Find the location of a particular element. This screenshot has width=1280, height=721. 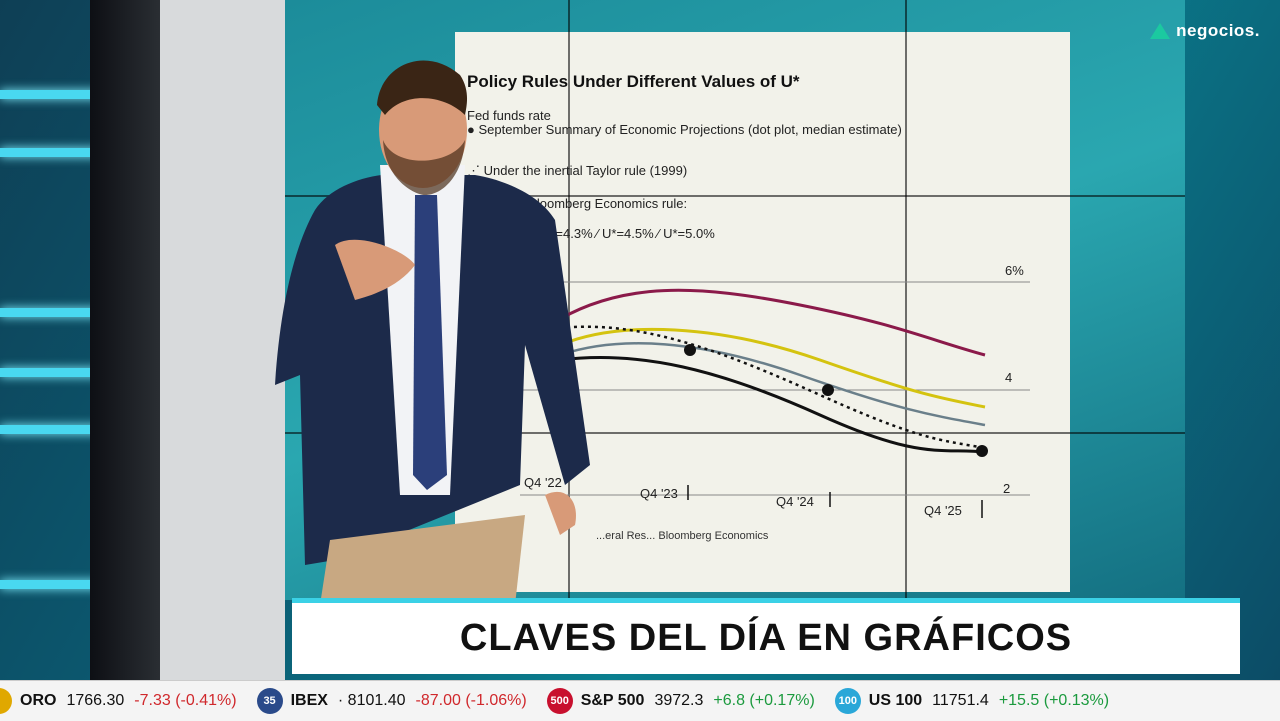

series-line-gray is located at coordinates (772, 384).